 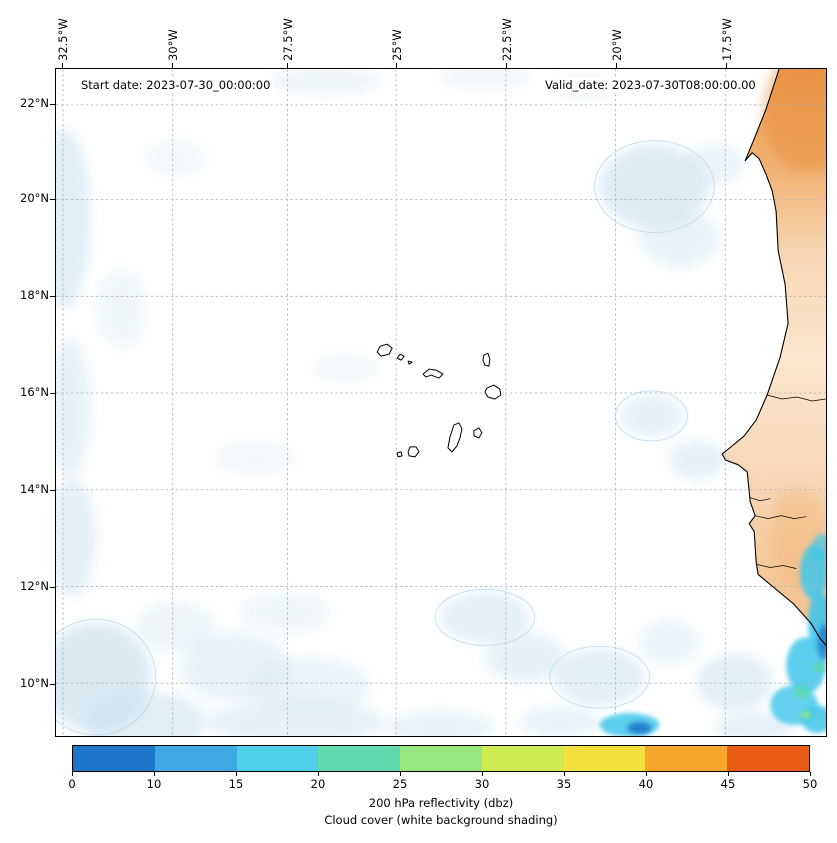 I want to click on lat-tick-label: 20°N, so click(x=34, y=198).